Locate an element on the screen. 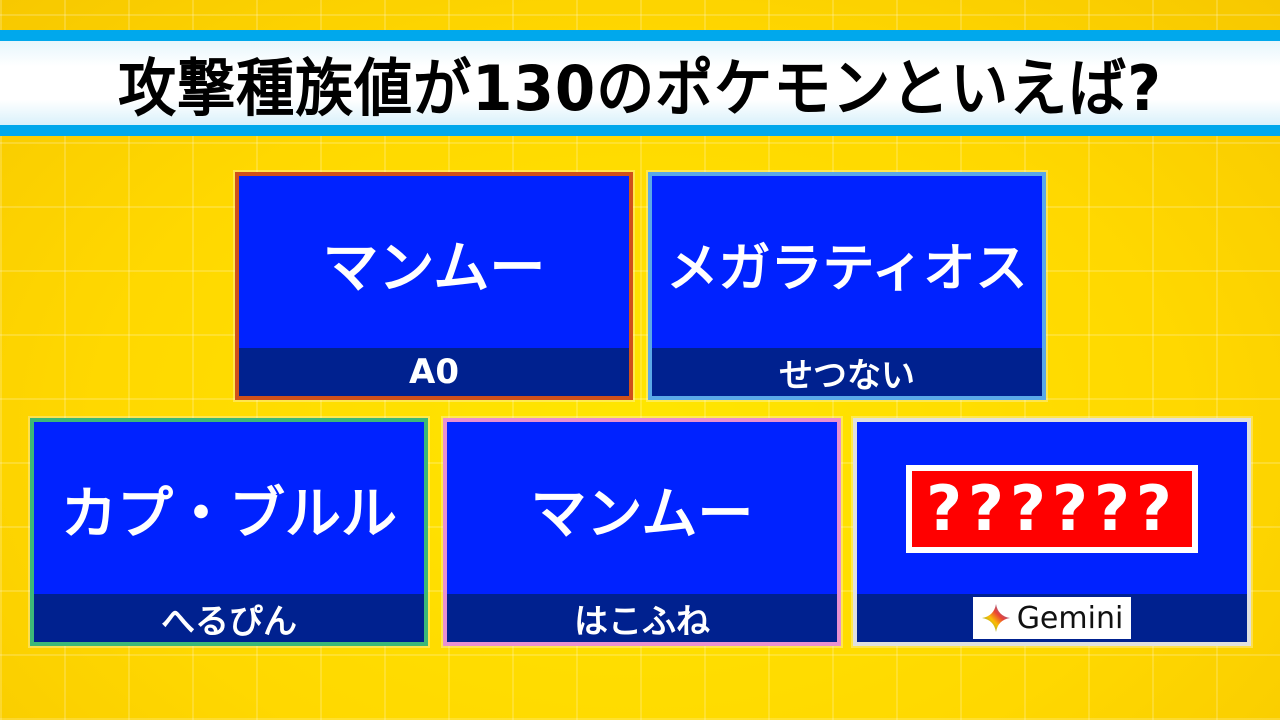 This screenshot has height=720, width=1280. player-name: へるぴん is located at coordinates (229, 618).